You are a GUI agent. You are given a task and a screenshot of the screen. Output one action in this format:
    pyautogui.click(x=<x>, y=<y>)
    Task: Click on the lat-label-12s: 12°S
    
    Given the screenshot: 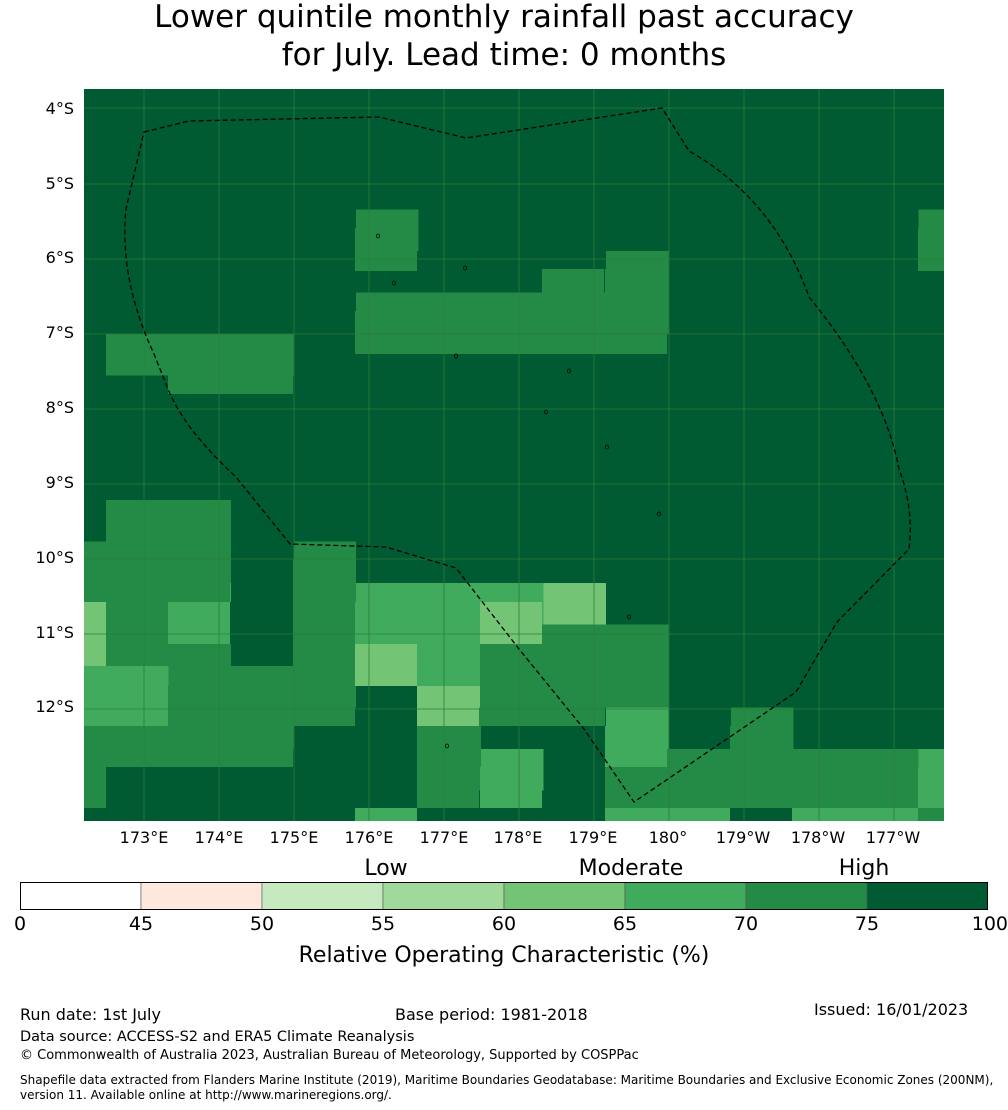 What is the action you would take?
    pyautogui.click(x=54, y=706)
    